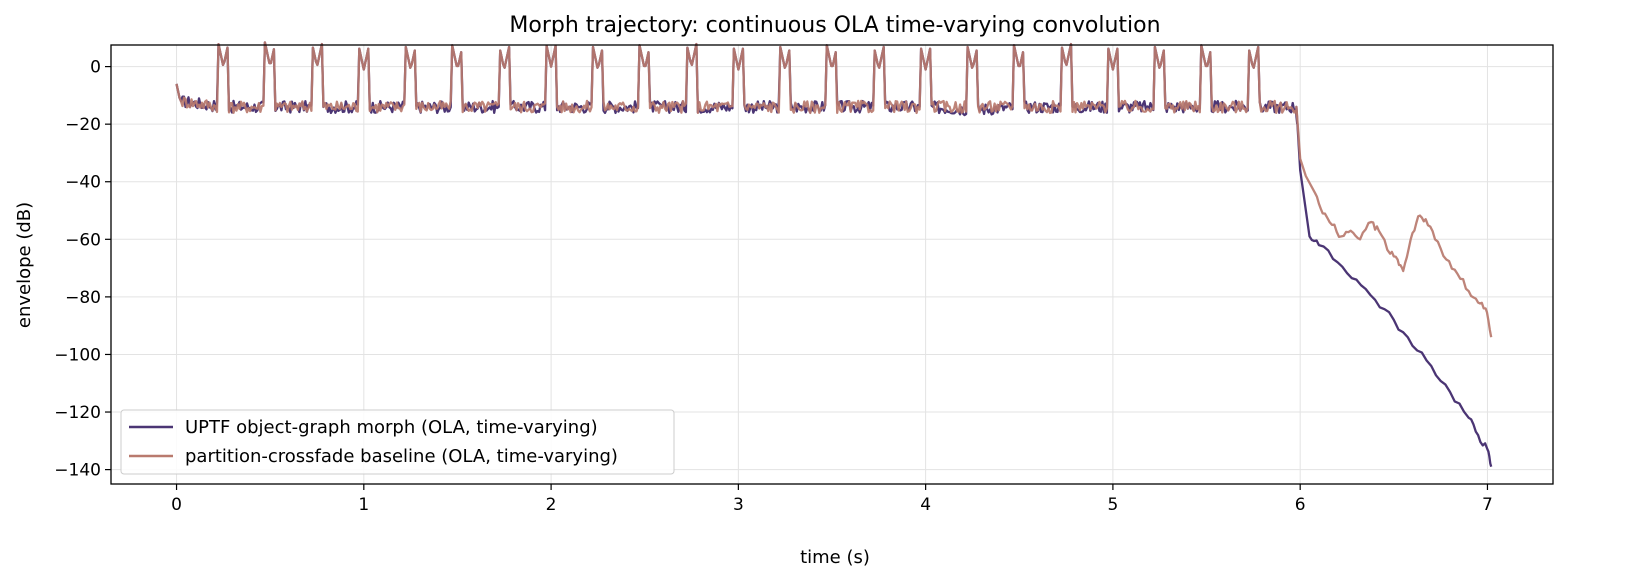  Describe the element at coordinates (77, 413) in the screenshot. I see `y-tick-label: −120` at that location.